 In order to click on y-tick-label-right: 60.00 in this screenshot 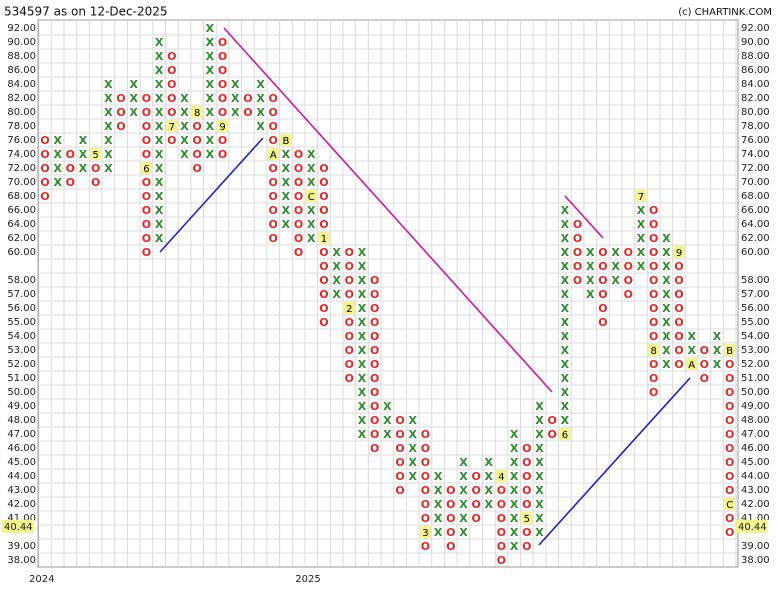, I will do `click(755, 252)`.